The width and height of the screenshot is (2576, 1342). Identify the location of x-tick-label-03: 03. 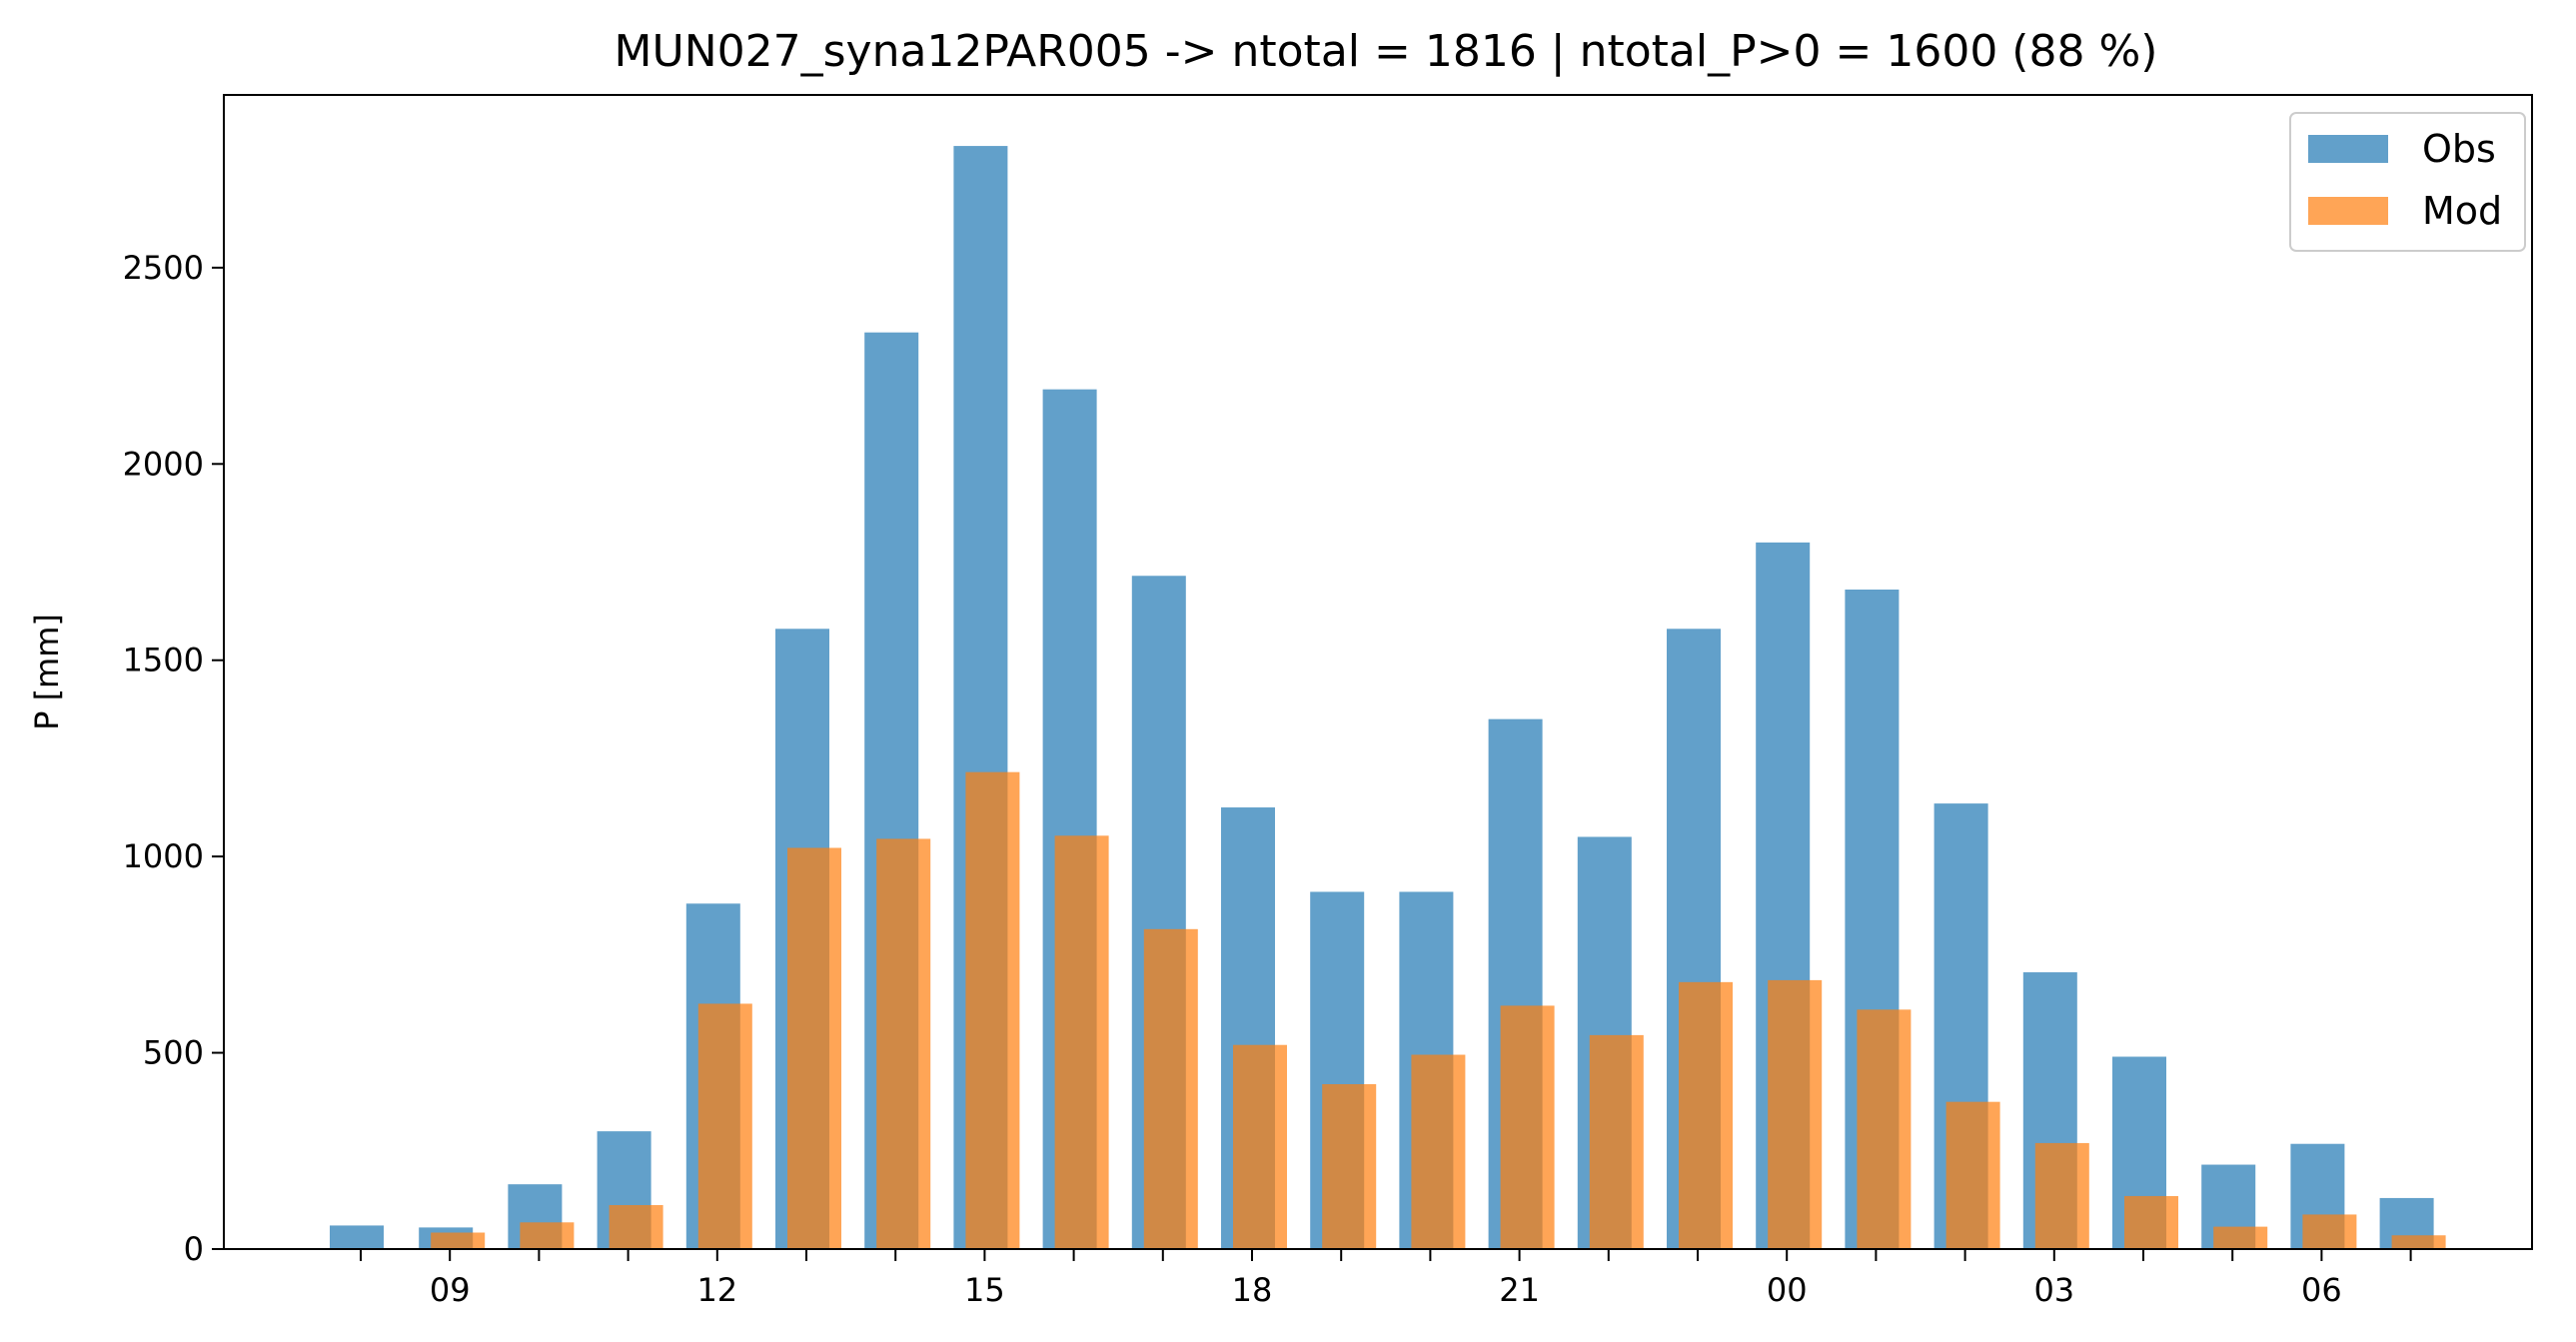
(2053, 1290).